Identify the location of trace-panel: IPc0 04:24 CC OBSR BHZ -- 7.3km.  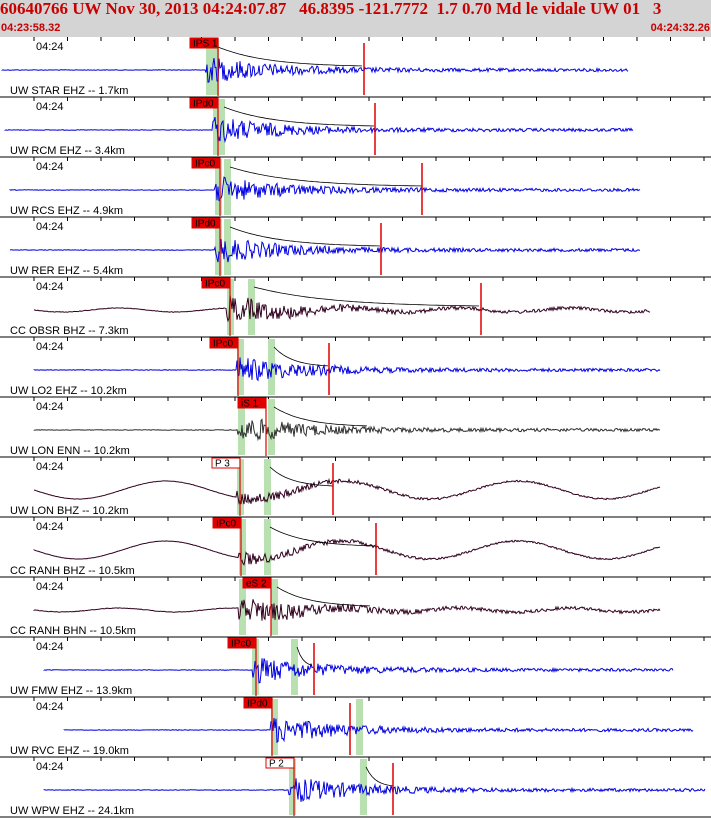
(355, 307).